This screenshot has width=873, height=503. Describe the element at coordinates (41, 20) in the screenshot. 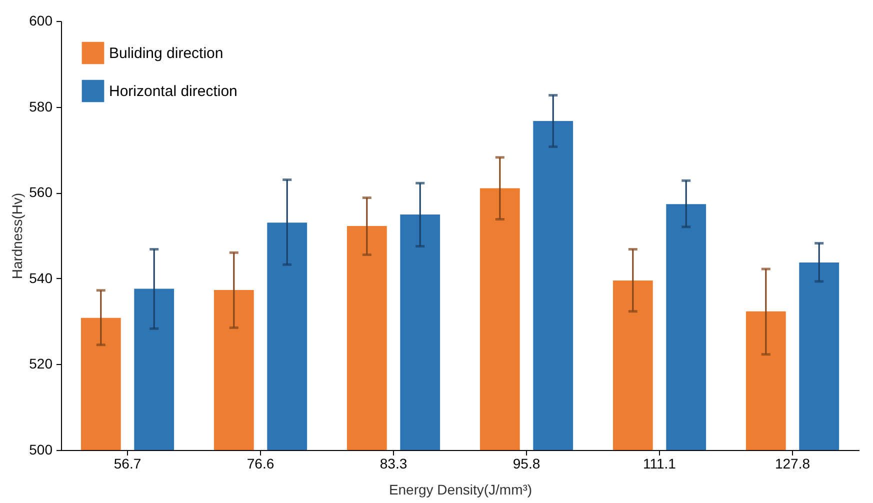

I see `y-tick-label: 600` at that location.